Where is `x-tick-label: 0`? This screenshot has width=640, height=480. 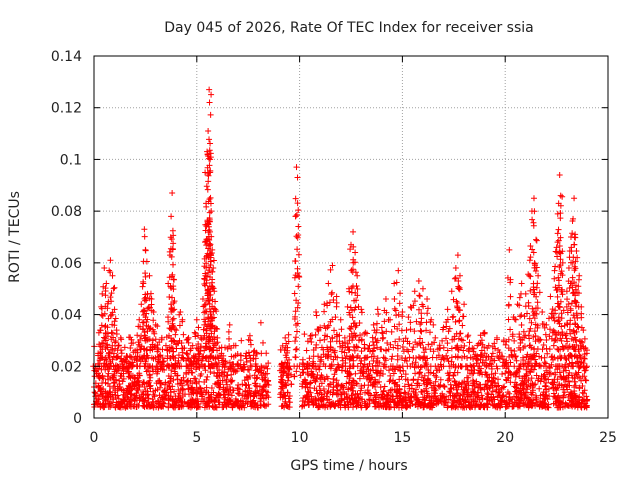 x-tick-label: 0 is located at coordinates (94, 438).